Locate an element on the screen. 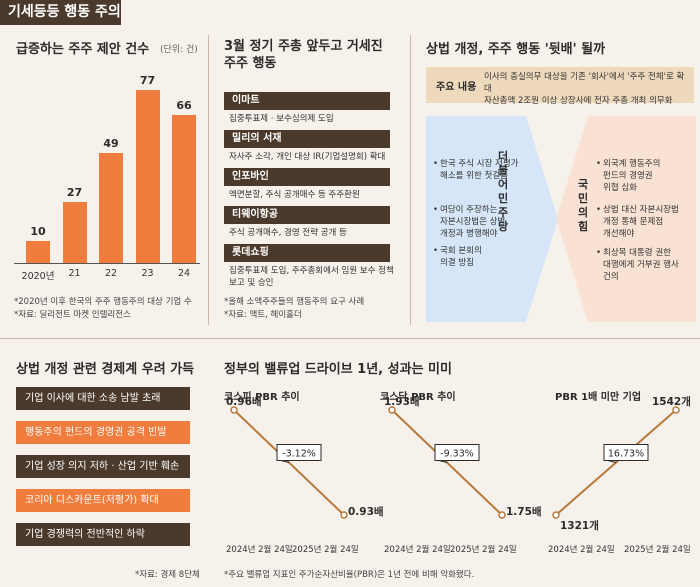 Image resolution: width=700 pixels, height=587 pixels. company-name: 이마트 is located at coordinates (307, 101).